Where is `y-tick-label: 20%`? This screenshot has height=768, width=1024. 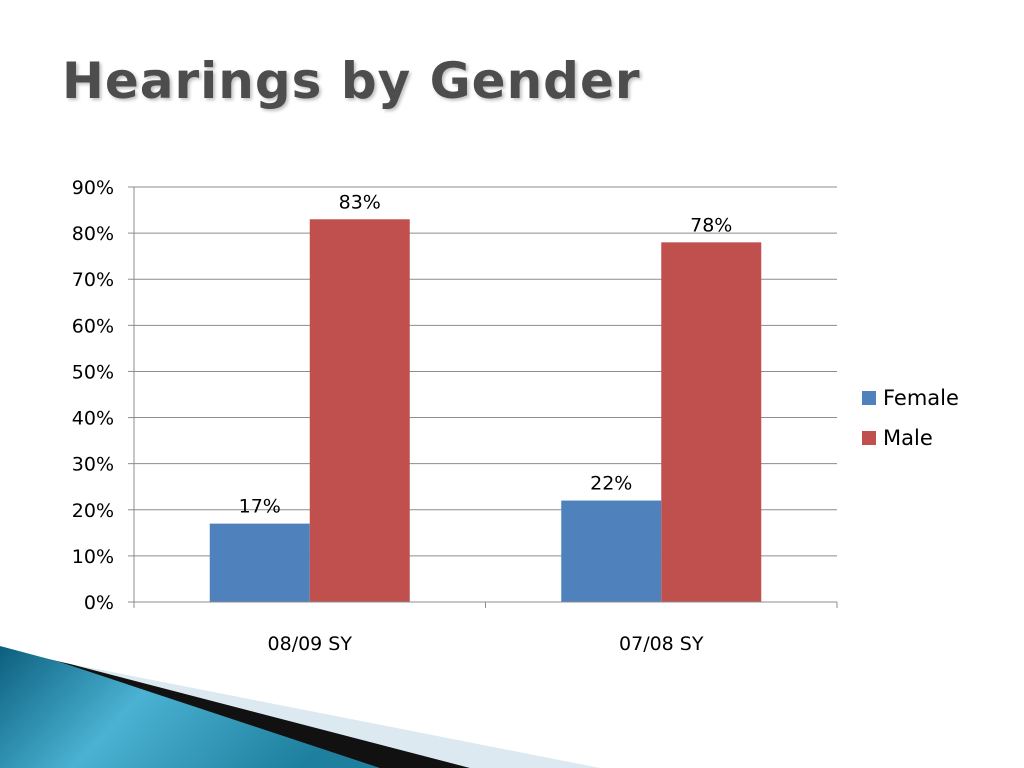 y-tick-label: 20% is located at coordinates (93, 511).